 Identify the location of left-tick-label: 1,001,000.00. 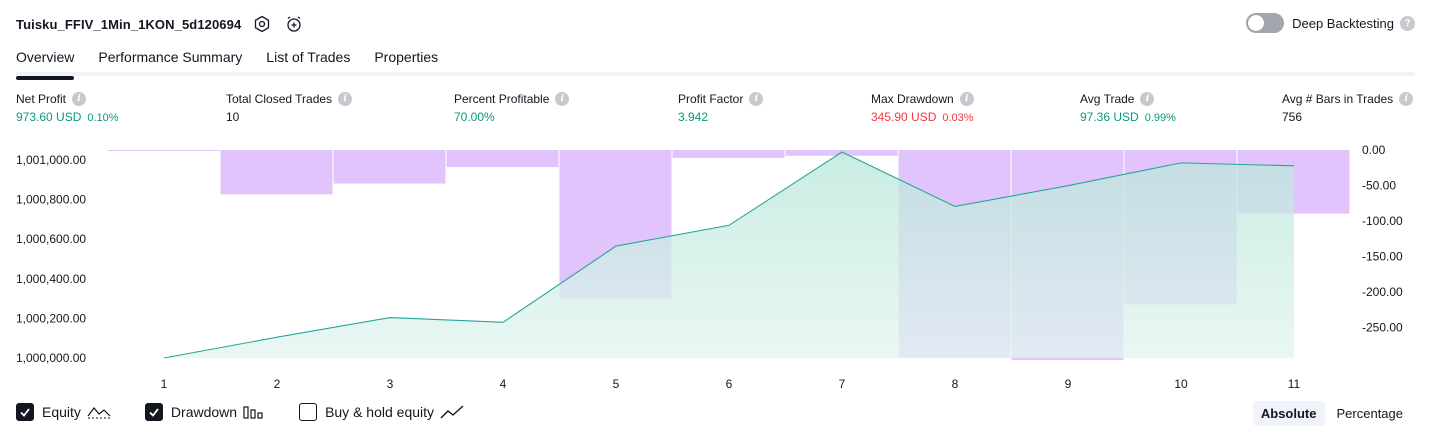
(51, 160).